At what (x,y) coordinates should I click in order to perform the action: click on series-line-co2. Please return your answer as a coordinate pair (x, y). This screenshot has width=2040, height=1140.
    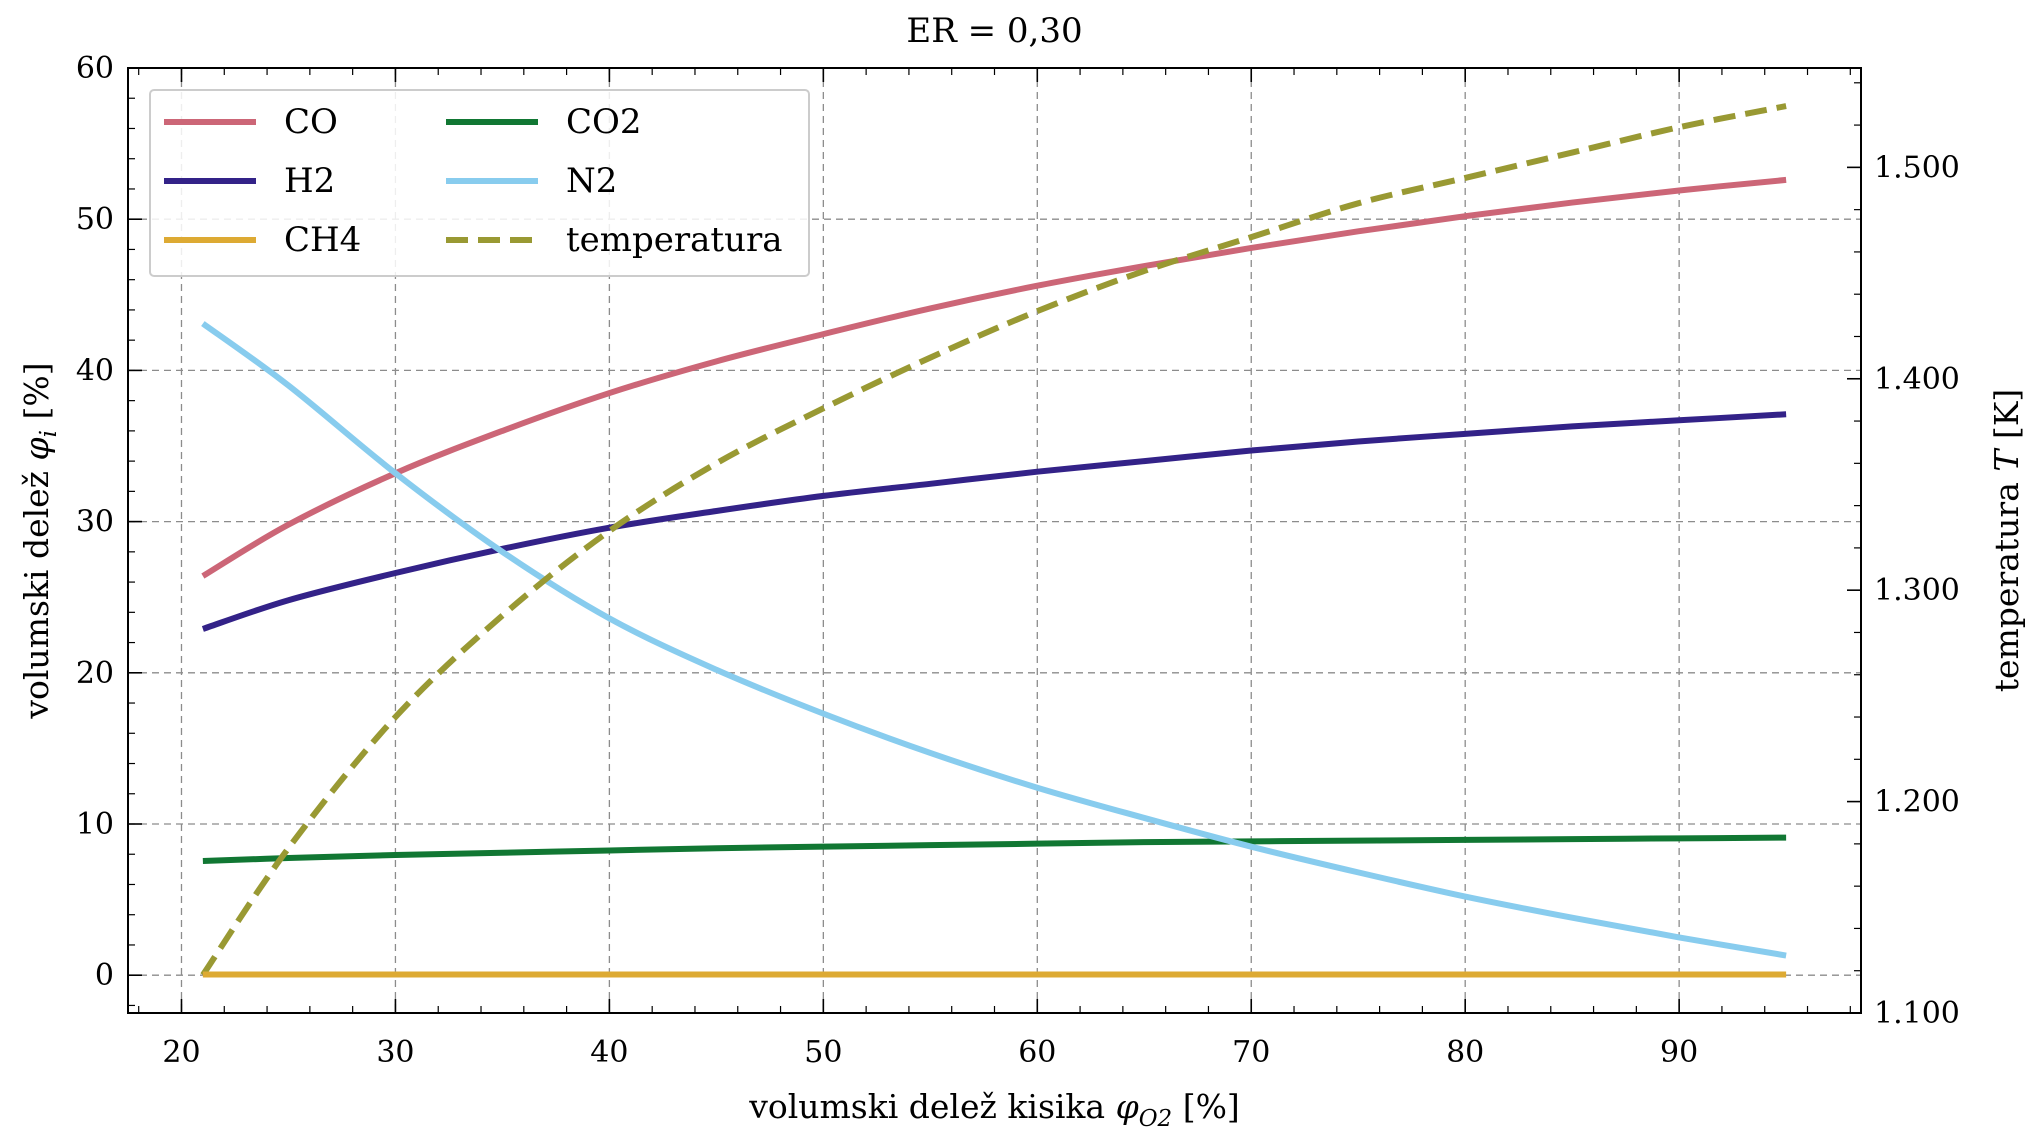
    Looking at the image, I should click on (994, 849).